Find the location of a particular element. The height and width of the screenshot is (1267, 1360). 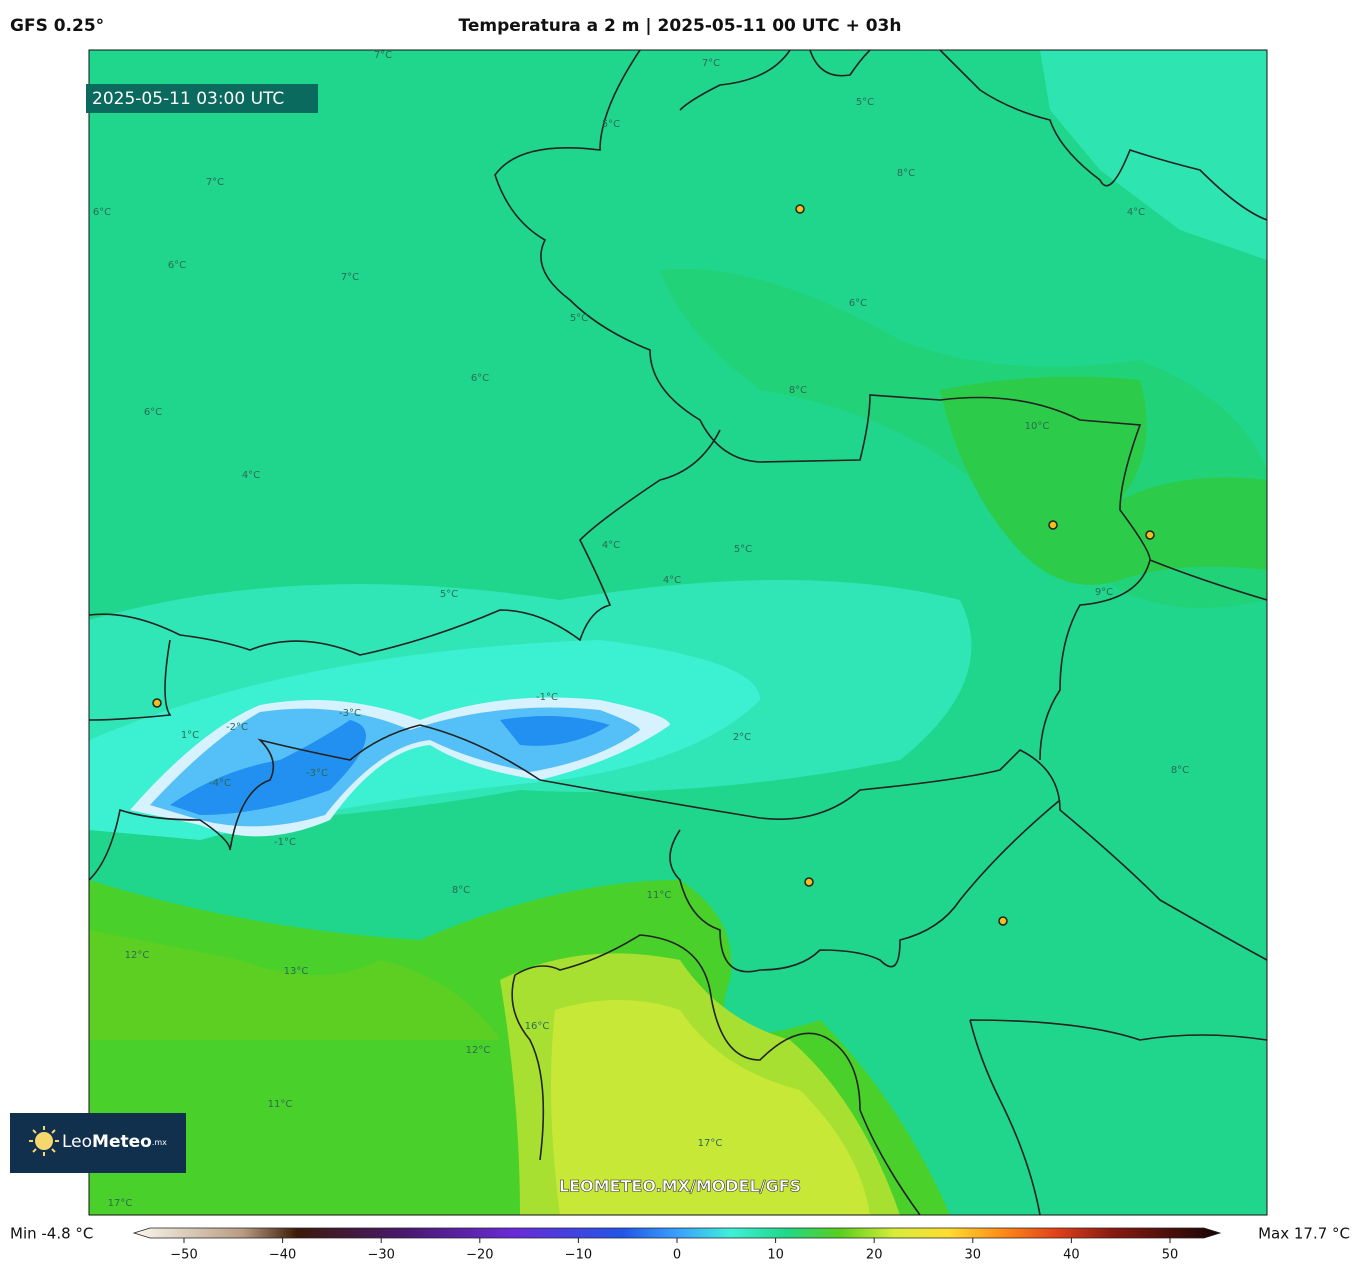

colorbar-ticks: −50 −40 −30 −20 −10 0 10 20 30 40 50 is located at coordinates (674, 1250).